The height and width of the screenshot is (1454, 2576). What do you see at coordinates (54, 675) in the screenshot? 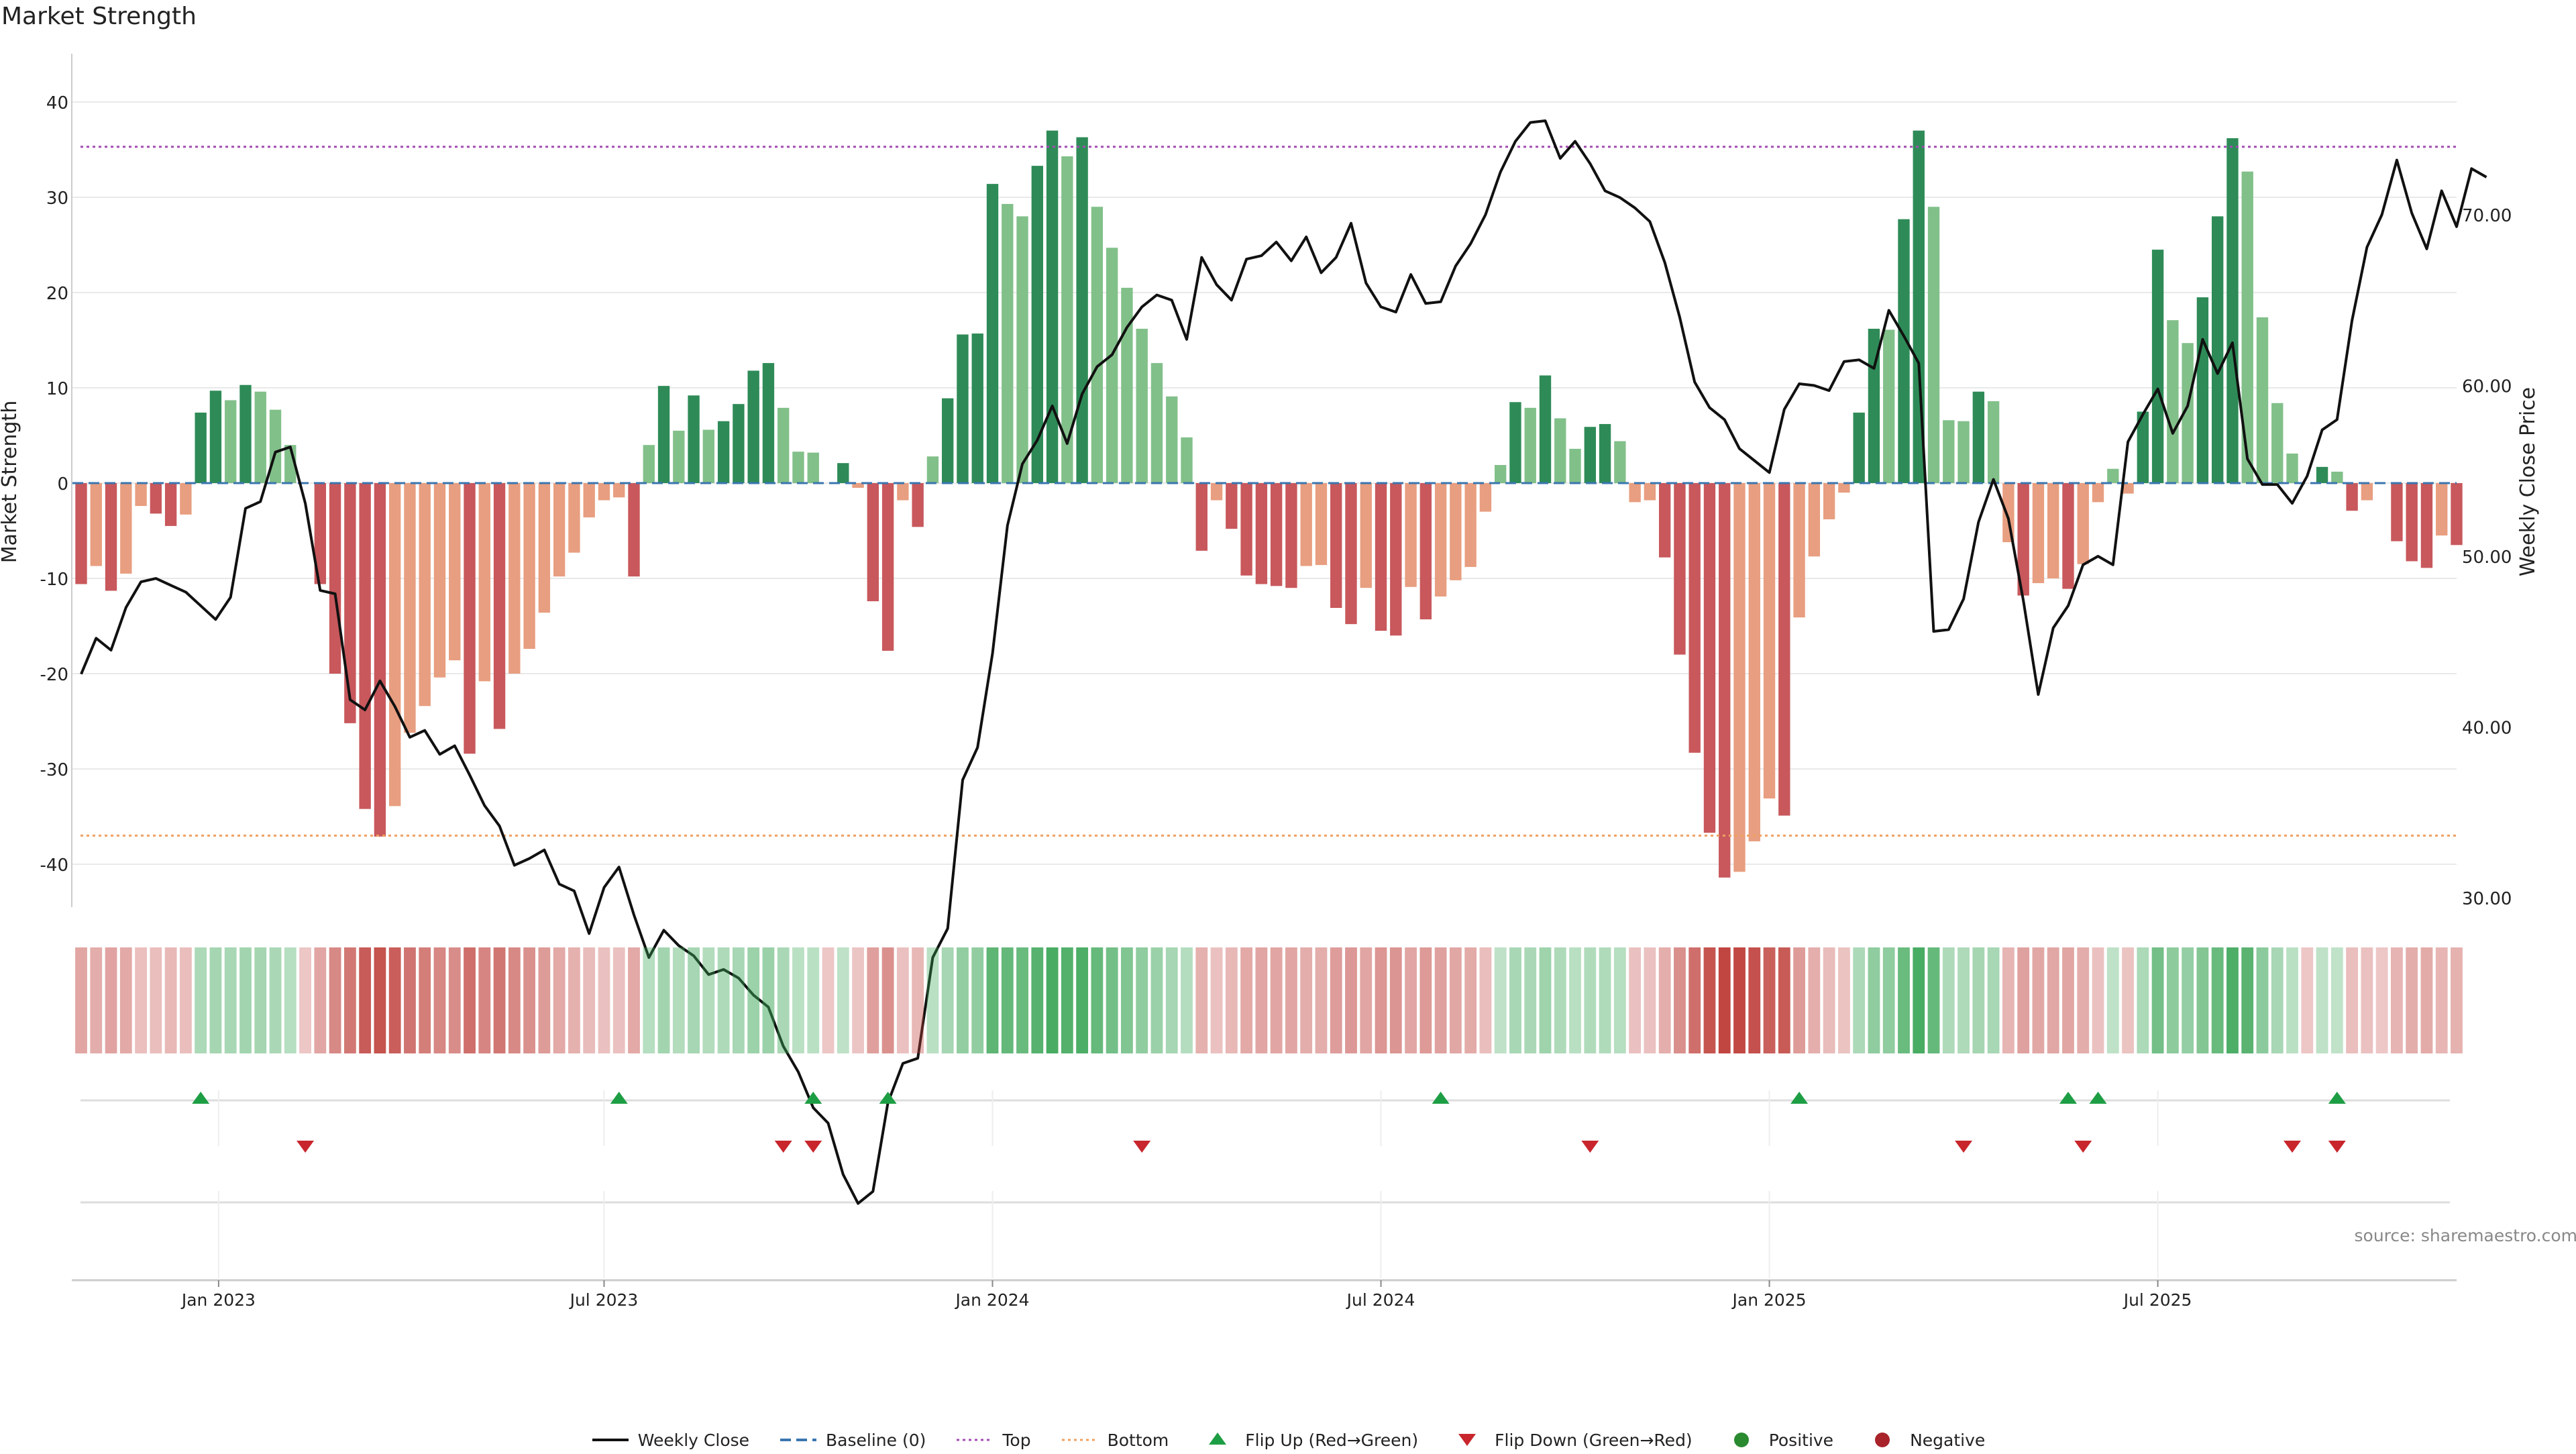
I see `y-tick-label: -20` at bounding box center [54, 675].